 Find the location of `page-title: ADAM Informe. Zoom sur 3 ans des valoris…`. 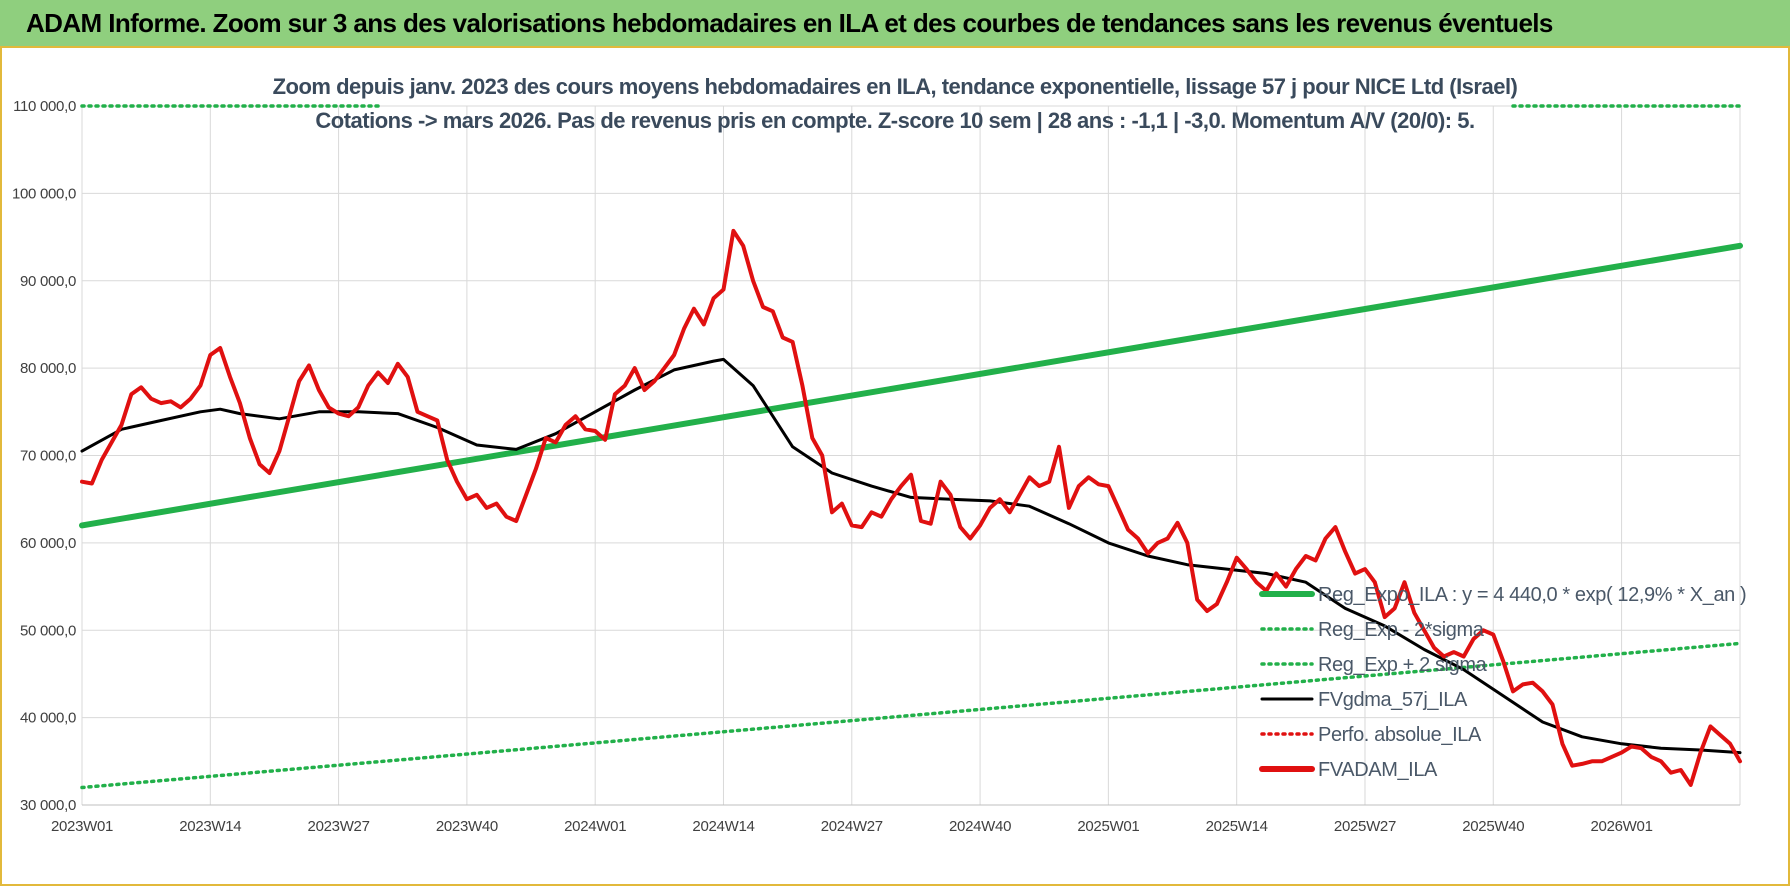

page-title: ADAM Informe. Zoom sur 3 ans des valoris… is located at coordinates (789, 23).